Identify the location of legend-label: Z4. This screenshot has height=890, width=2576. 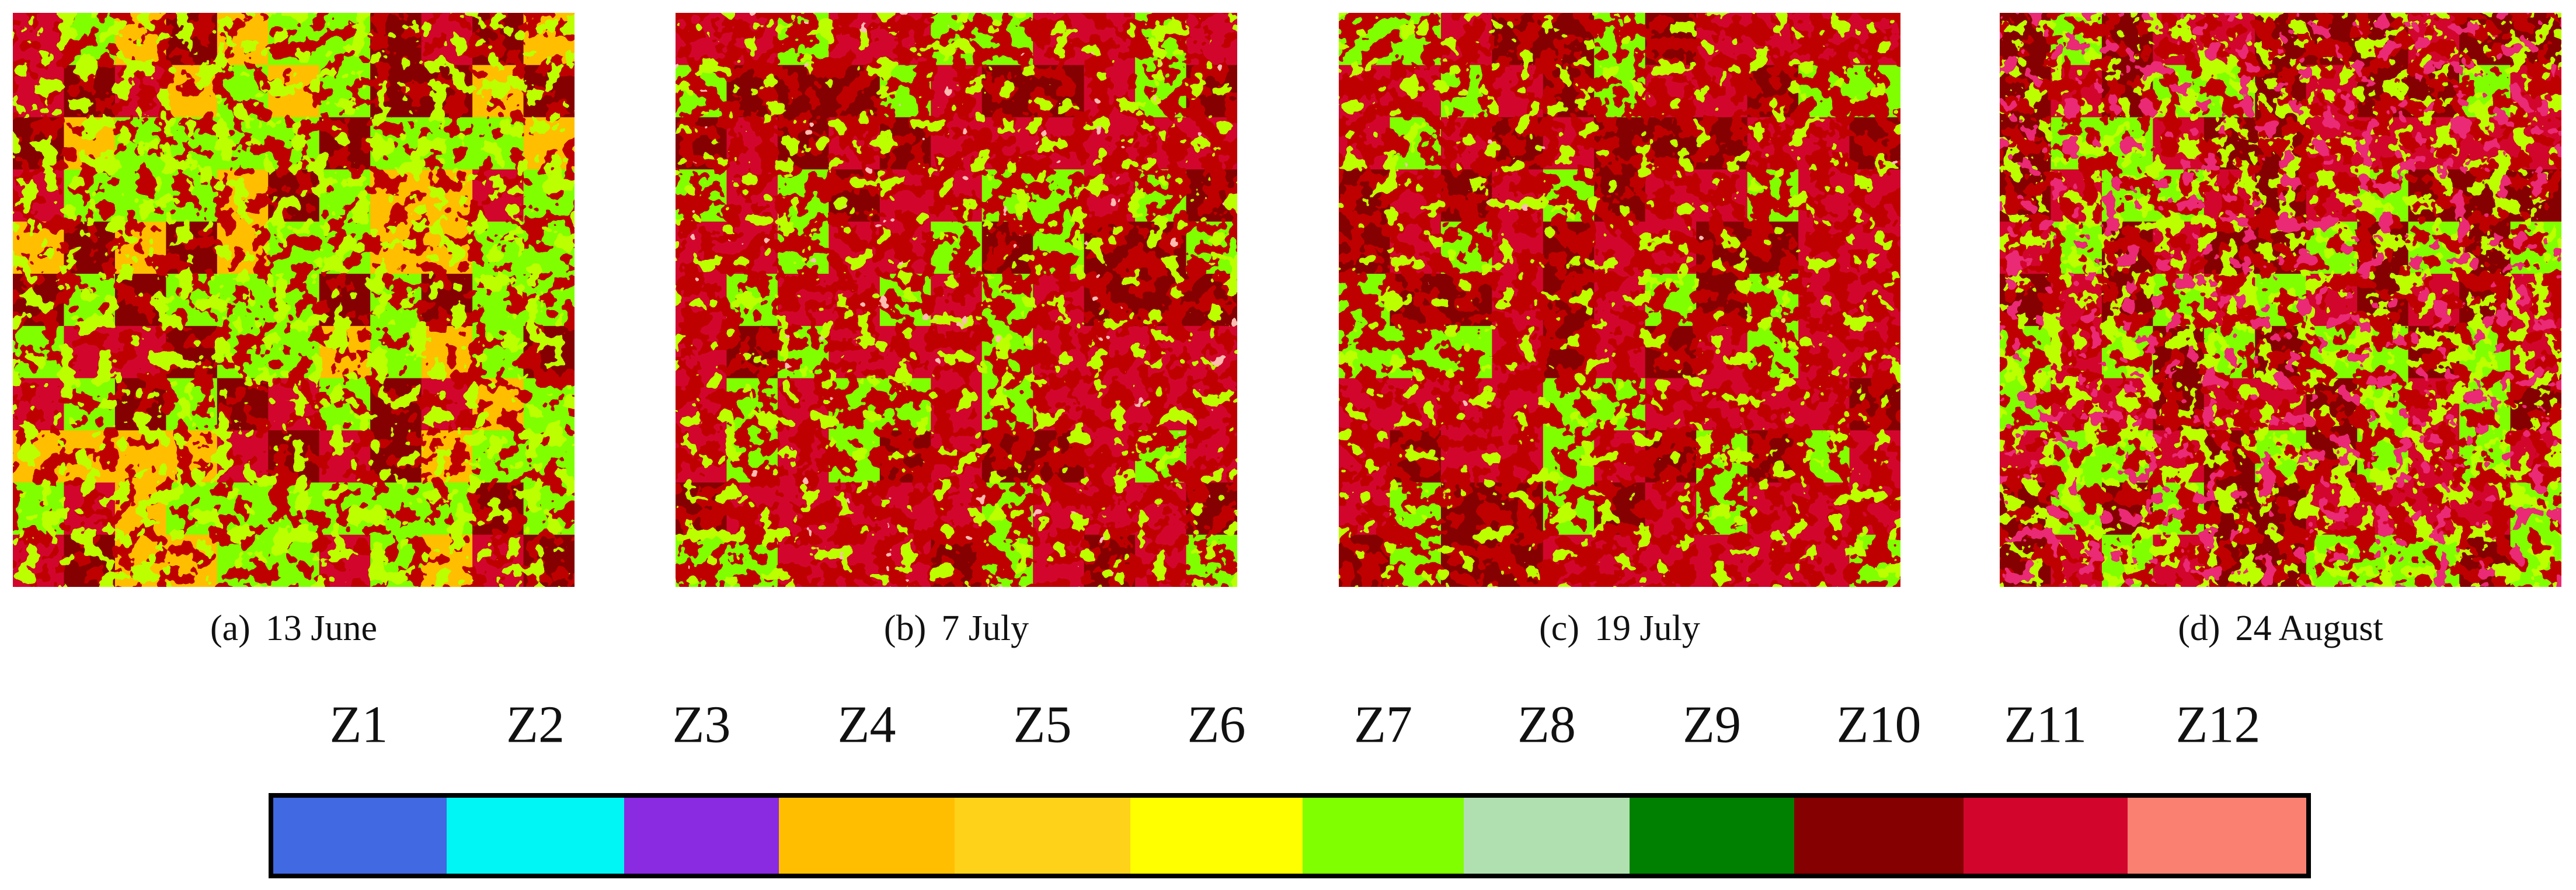
(867, 725).